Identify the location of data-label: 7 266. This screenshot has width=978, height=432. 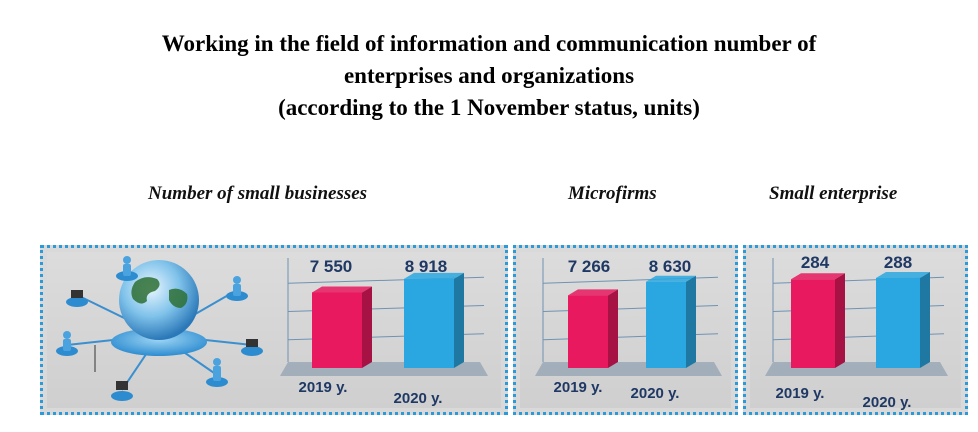
(589, 266).